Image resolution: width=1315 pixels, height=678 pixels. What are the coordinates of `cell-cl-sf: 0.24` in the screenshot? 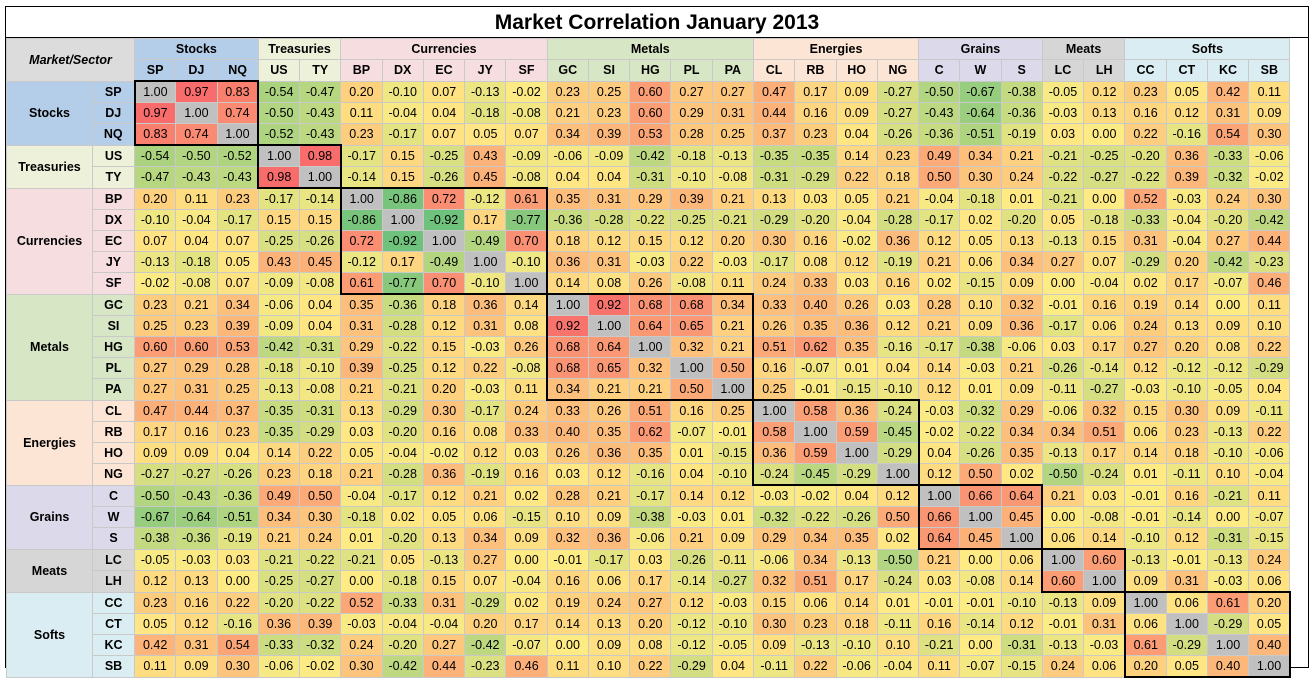 It's located at (526, 410).